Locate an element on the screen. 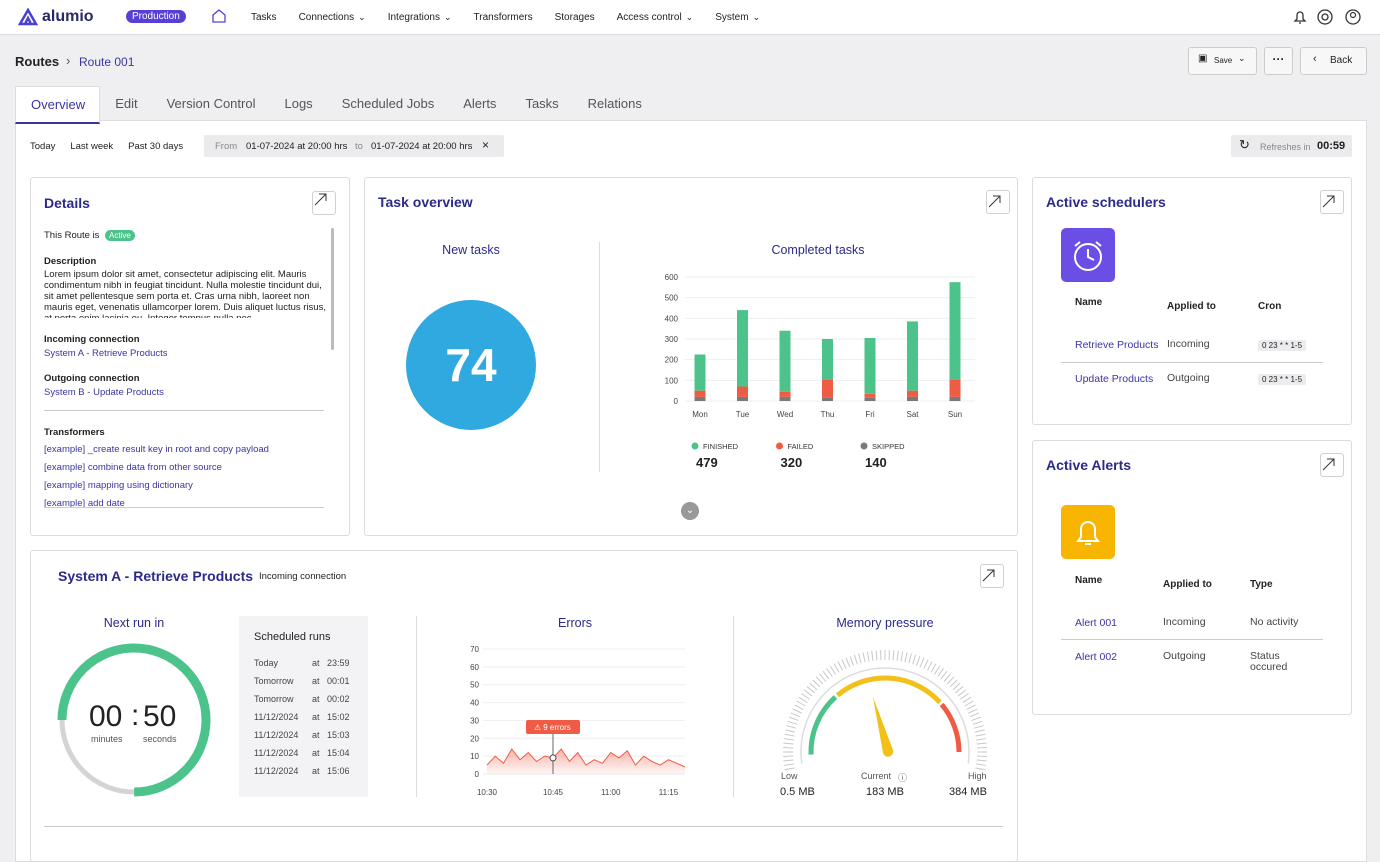 This screenshot has height=862, width=1380. nav-item: Access control⌄ is located at coordinates (655, 17).